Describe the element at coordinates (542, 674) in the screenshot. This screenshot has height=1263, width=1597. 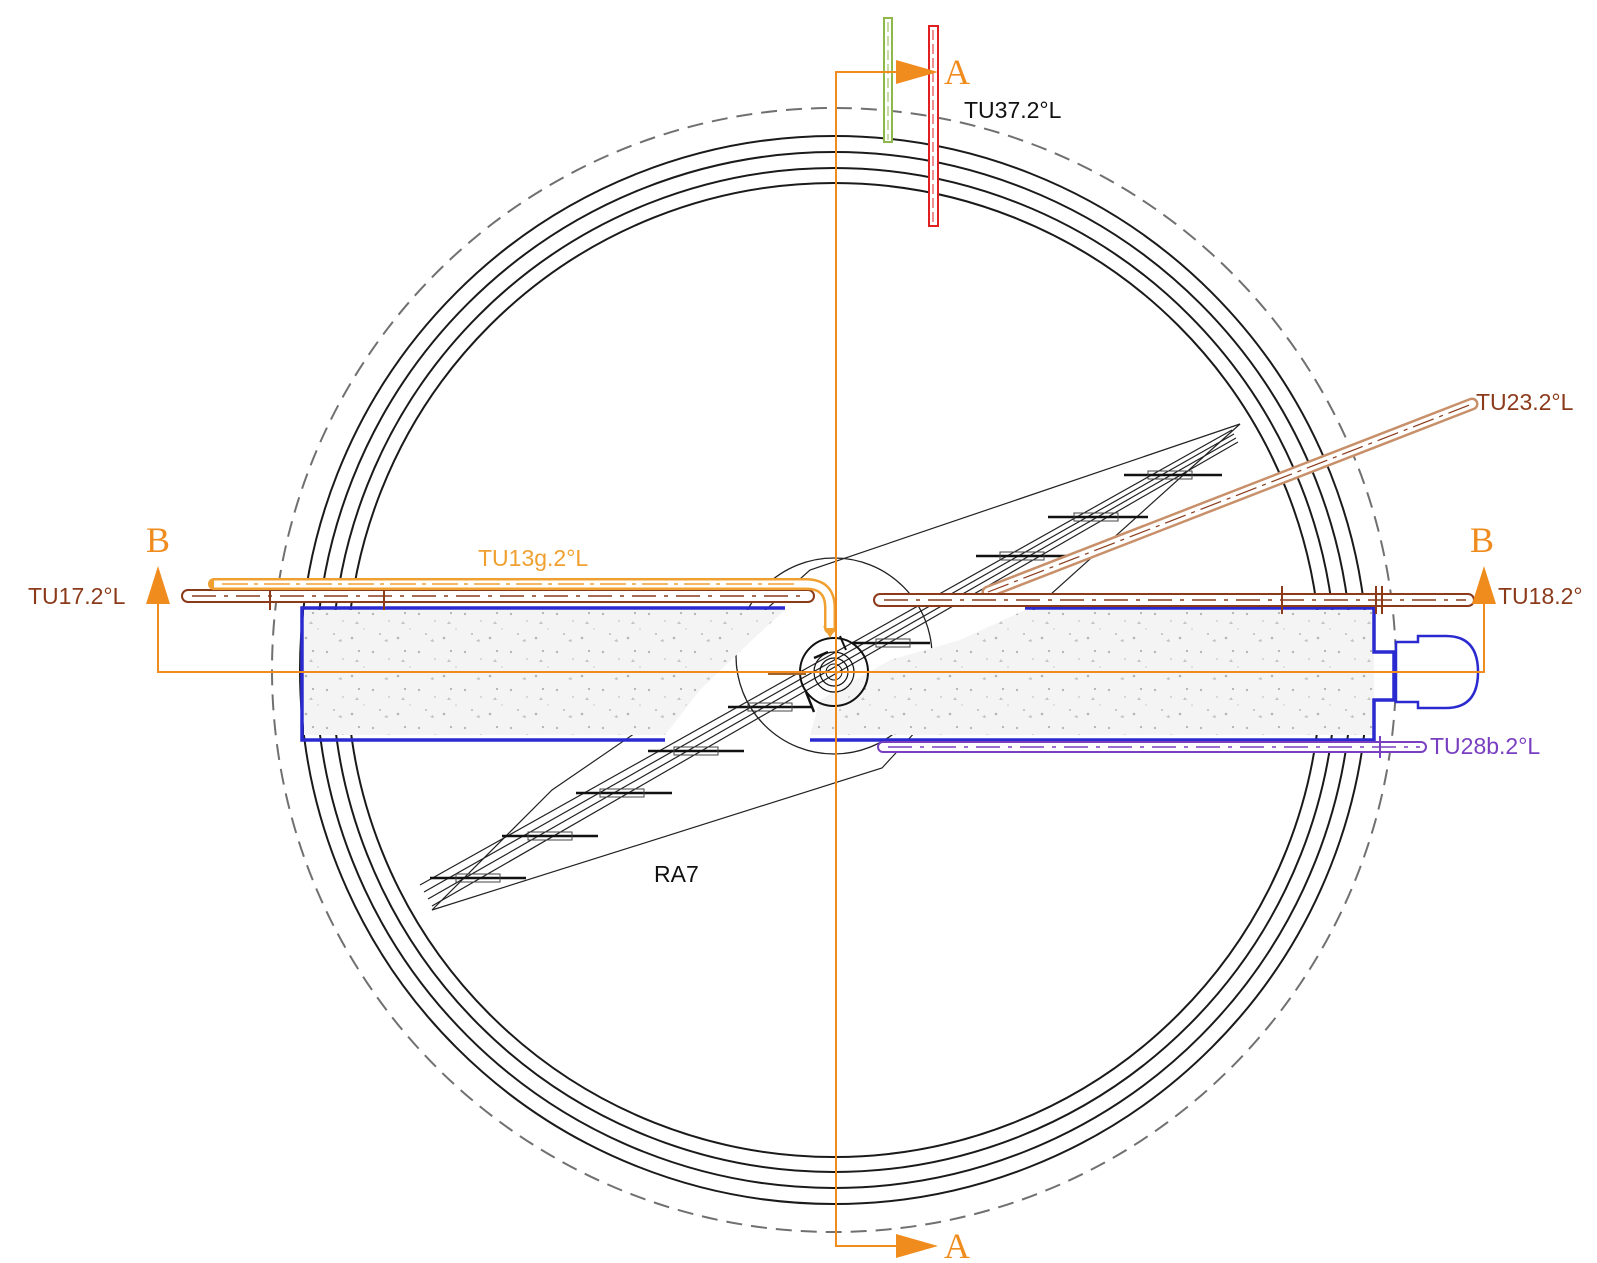
I see `channel-outline-left` at that location.